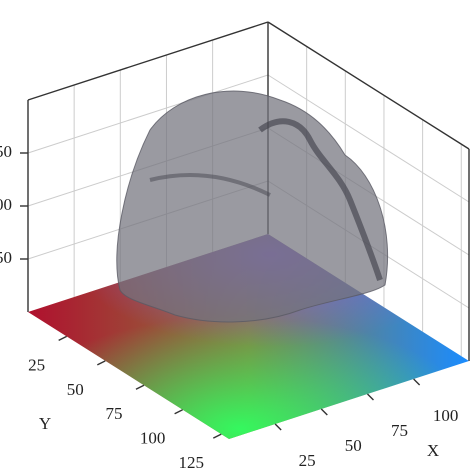 Image resolution: width=474 pixels, height=474 pixels. Describe the element at coordinates (446, 415) in the screenshot. I see `x-tick-label: 100` at that location.